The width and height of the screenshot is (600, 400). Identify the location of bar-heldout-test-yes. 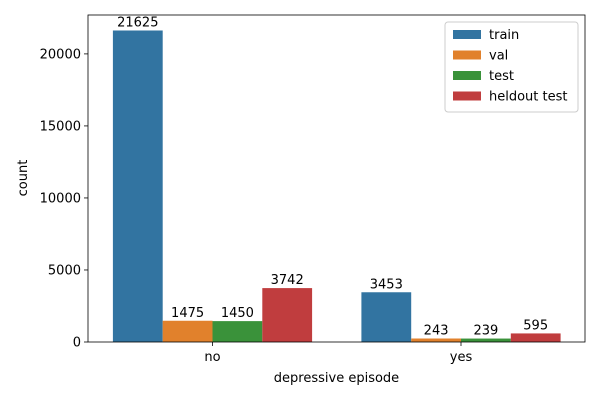
(535, 337).